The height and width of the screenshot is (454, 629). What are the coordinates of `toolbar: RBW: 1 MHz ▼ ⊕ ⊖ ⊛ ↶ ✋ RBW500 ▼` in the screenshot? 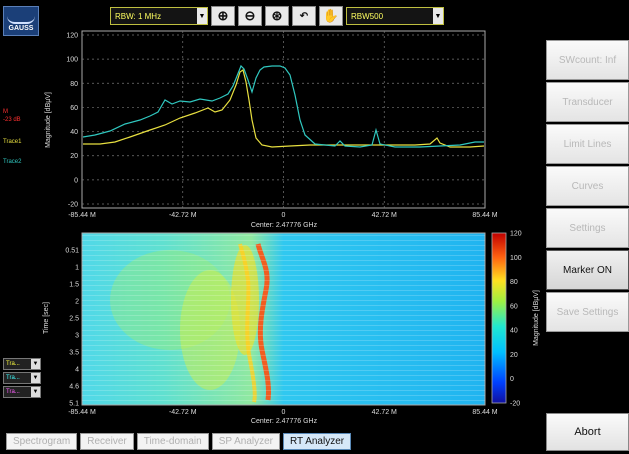 It's located at (277, 16).